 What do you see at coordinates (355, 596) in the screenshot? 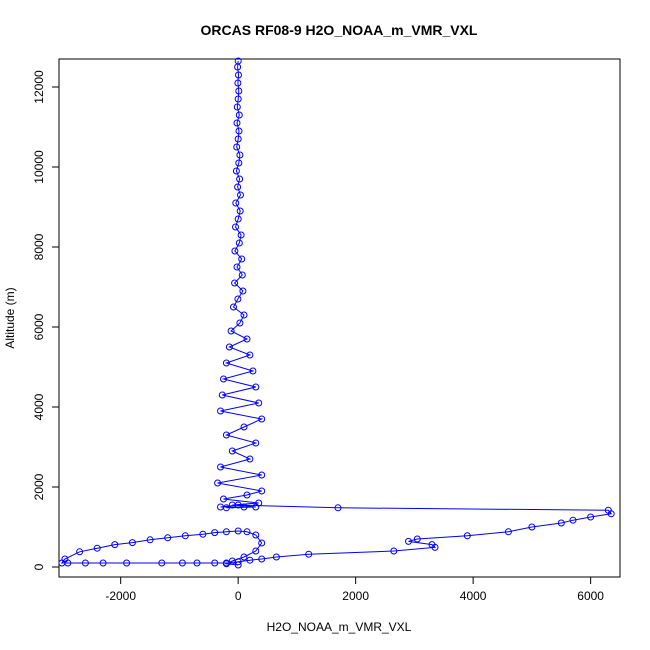
I see `x-tick-label: 2000` at bounding box center [355, 596].